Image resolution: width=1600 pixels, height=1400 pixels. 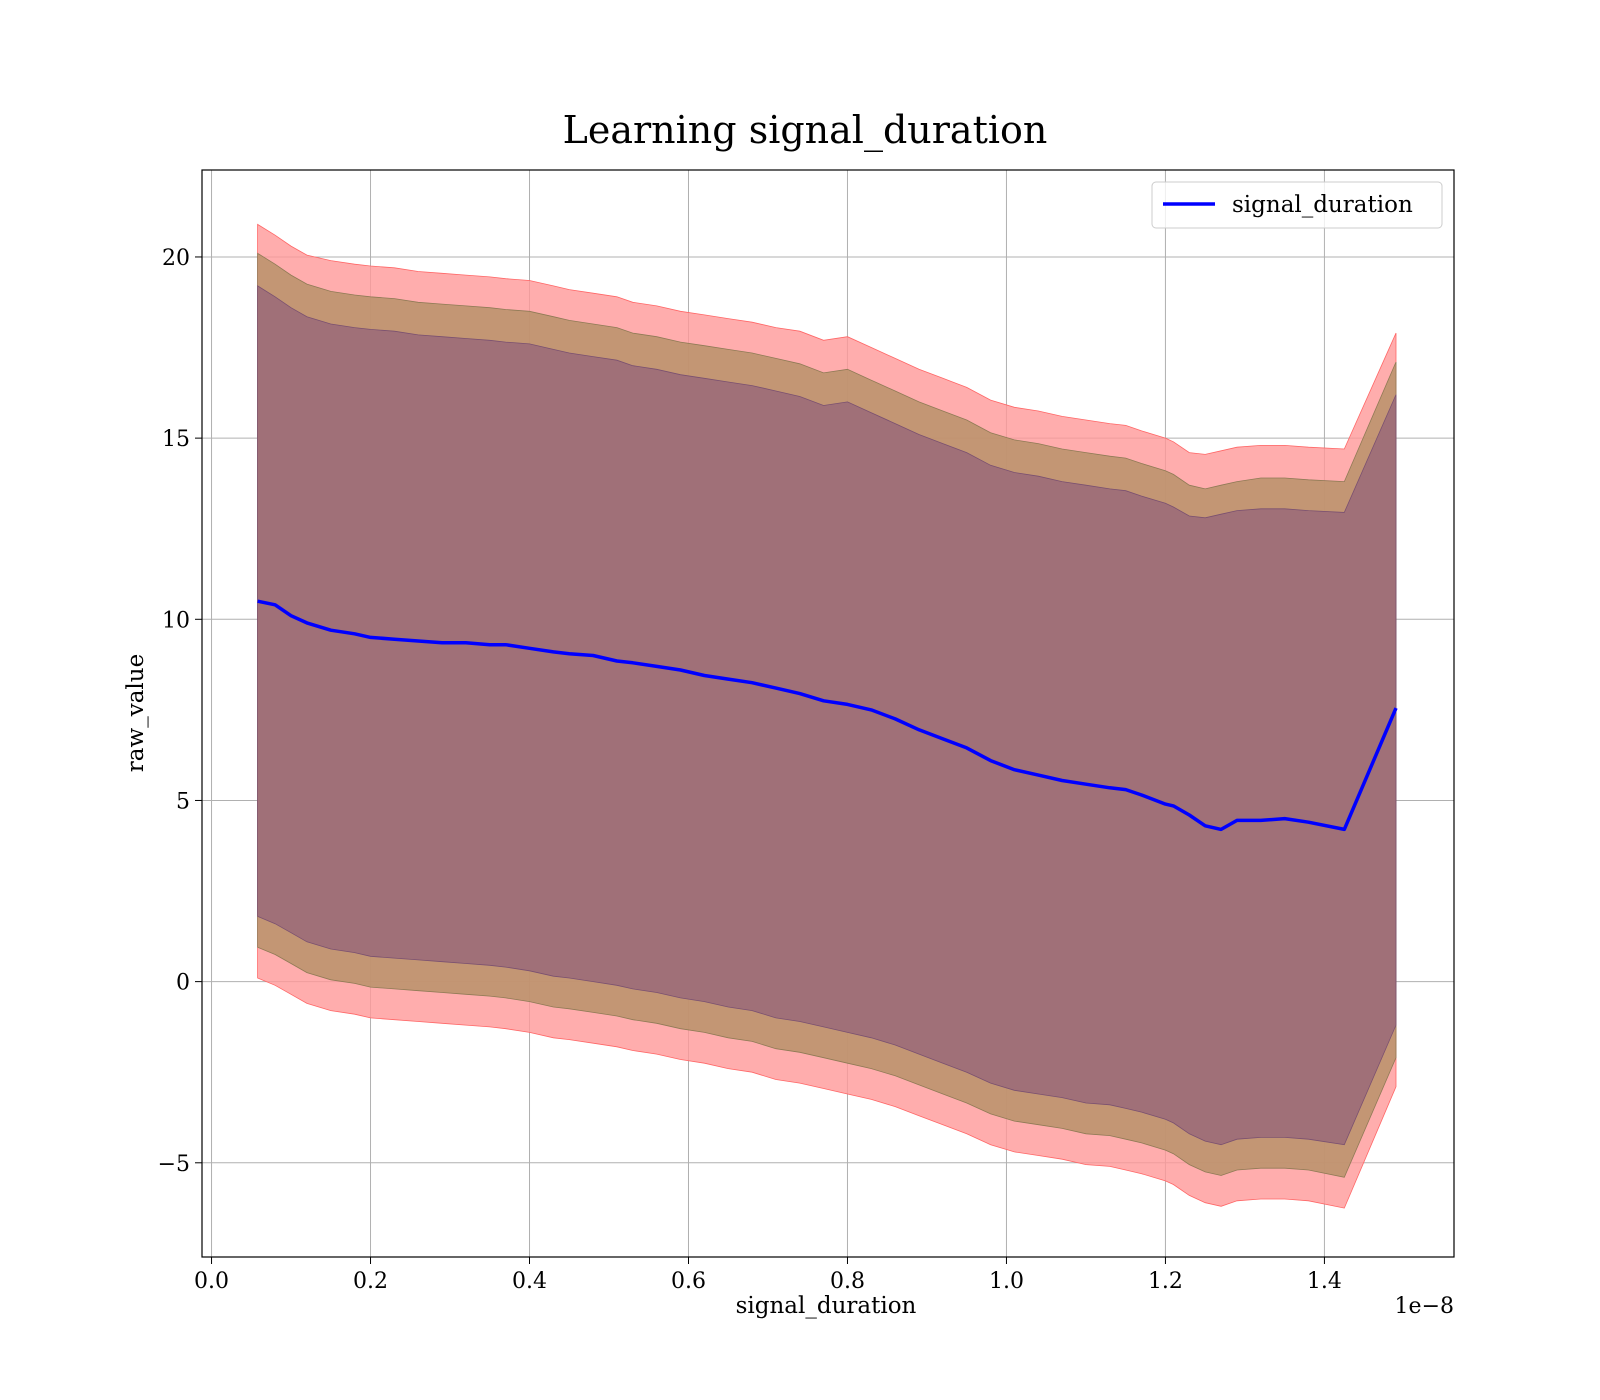 I want to click on y-axis-label: raw_value, so click(x=136, y=713).